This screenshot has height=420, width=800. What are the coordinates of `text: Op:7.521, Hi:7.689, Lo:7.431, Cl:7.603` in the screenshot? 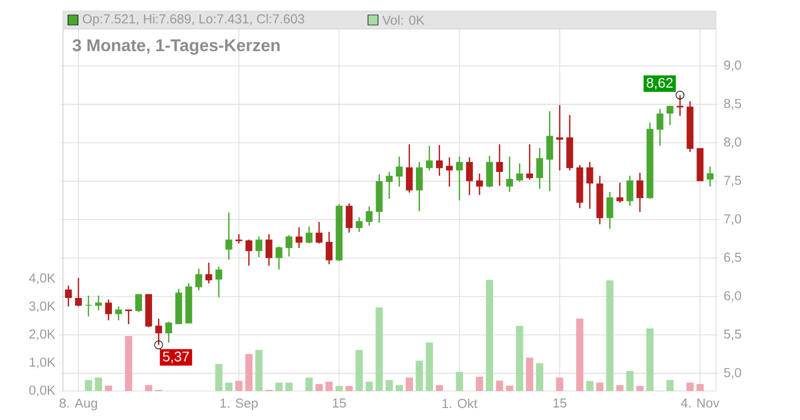 It's located at (193, 20).